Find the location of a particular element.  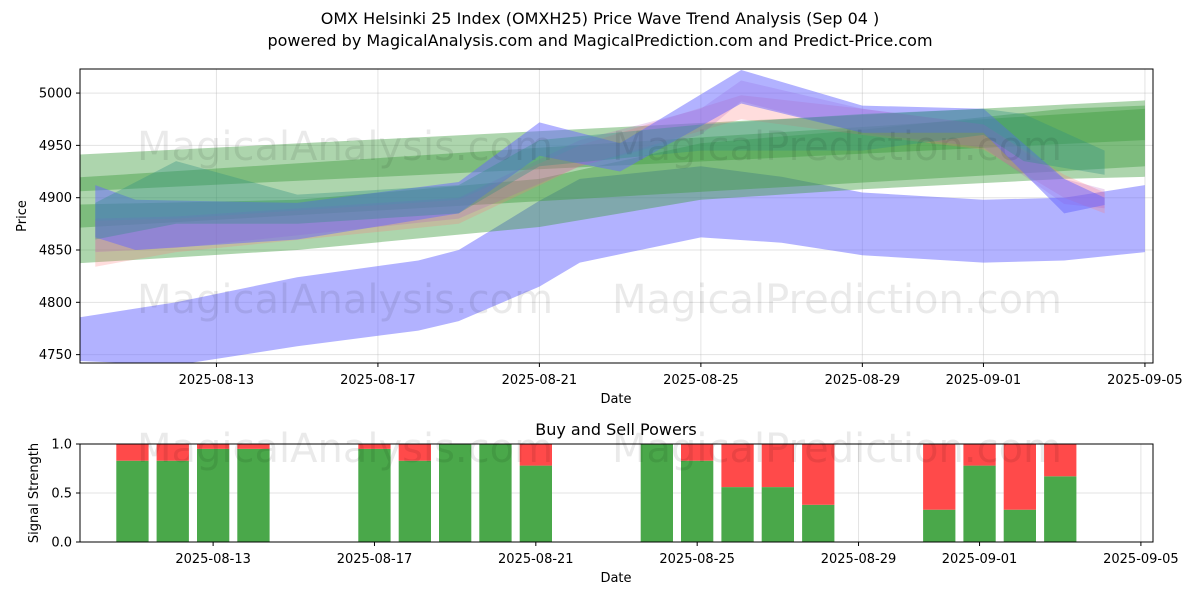

signal-y-tick-label: 1.0 is located at coordinates (61, 445).